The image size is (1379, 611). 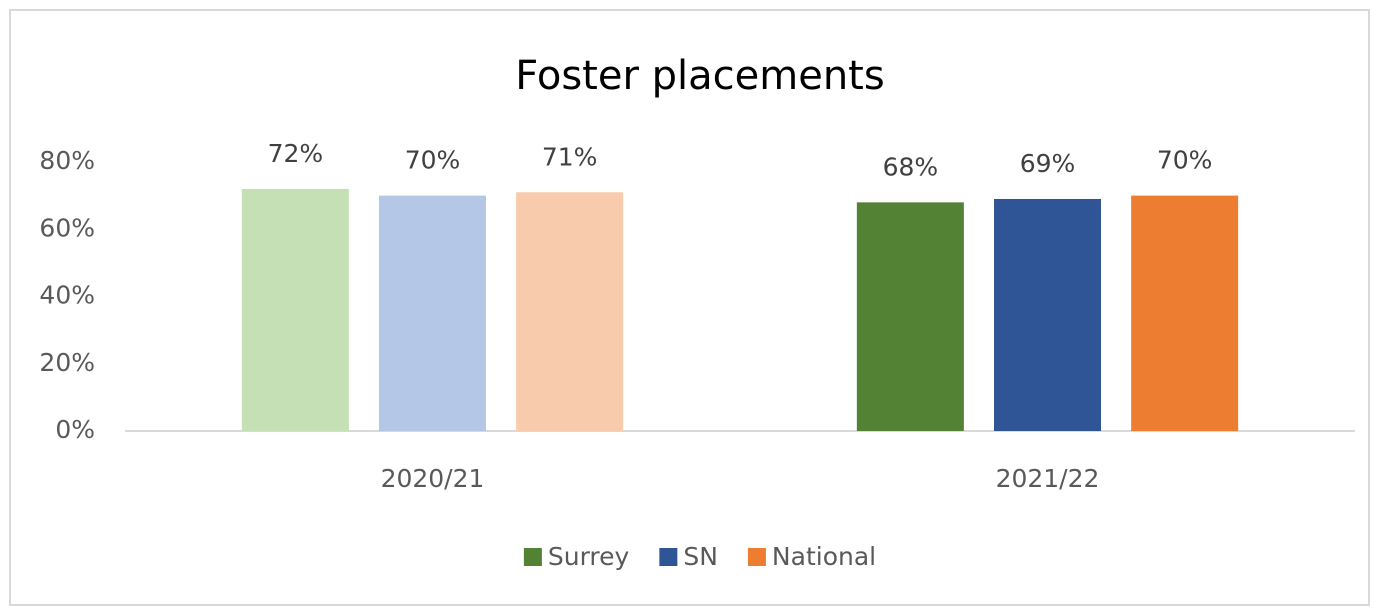 I want to click on chart-title: Foster placements, so click(x=699, y=76).